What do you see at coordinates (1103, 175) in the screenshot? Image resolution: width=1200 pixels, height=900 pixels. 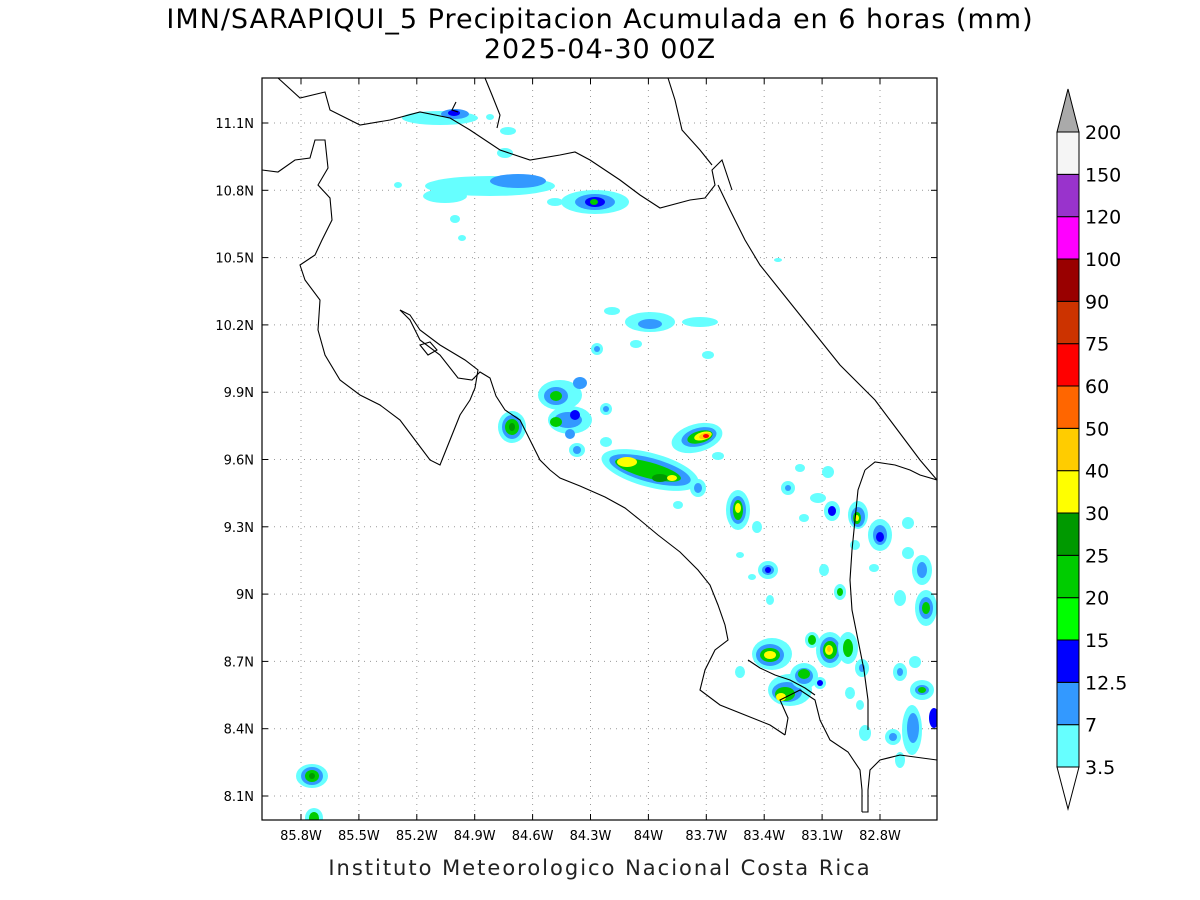 I see `colorbar-label: 150` at bounding box center [1103, 175].